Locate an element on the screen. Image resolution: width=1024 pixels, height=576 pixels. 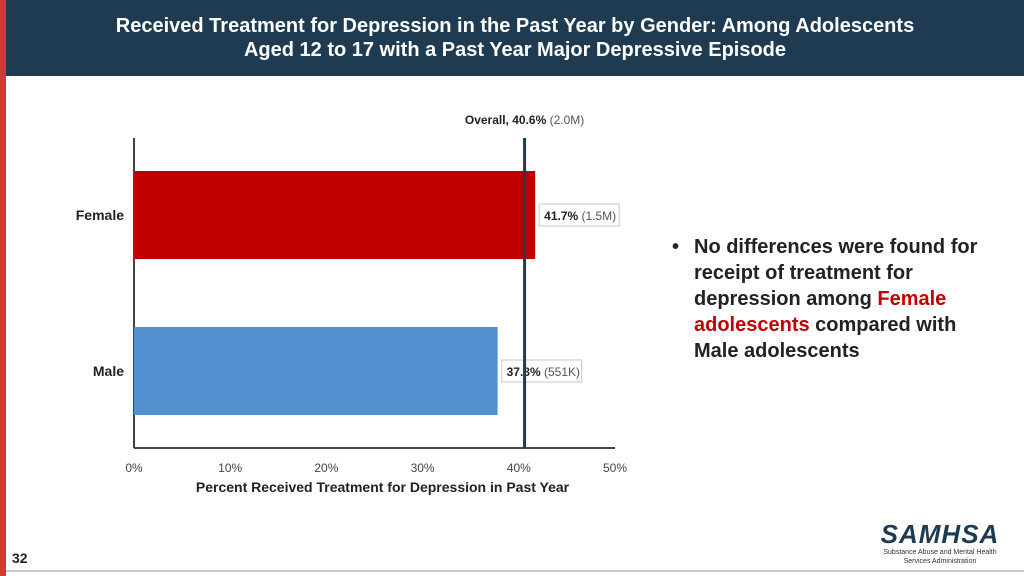
logo-subtitle-2: Services Administration is located at coordinates (940, 561).